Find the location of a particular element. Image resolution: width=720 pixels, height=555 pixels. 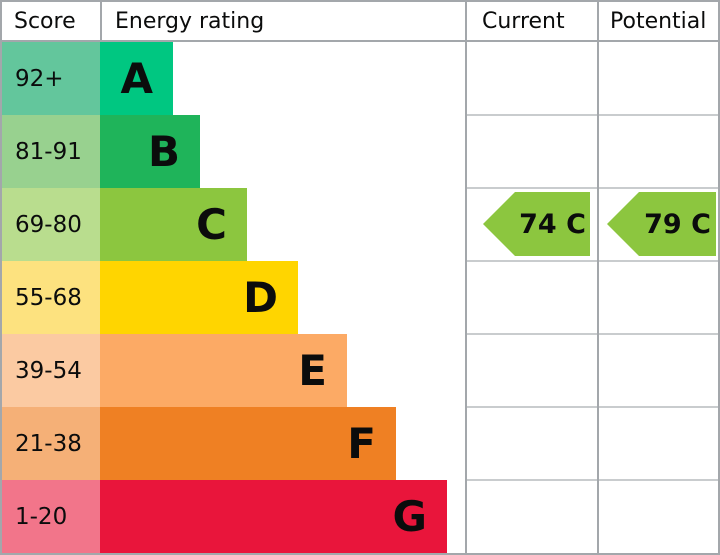

band-row-e: 39-54 E is located at coordinates (360, 370).